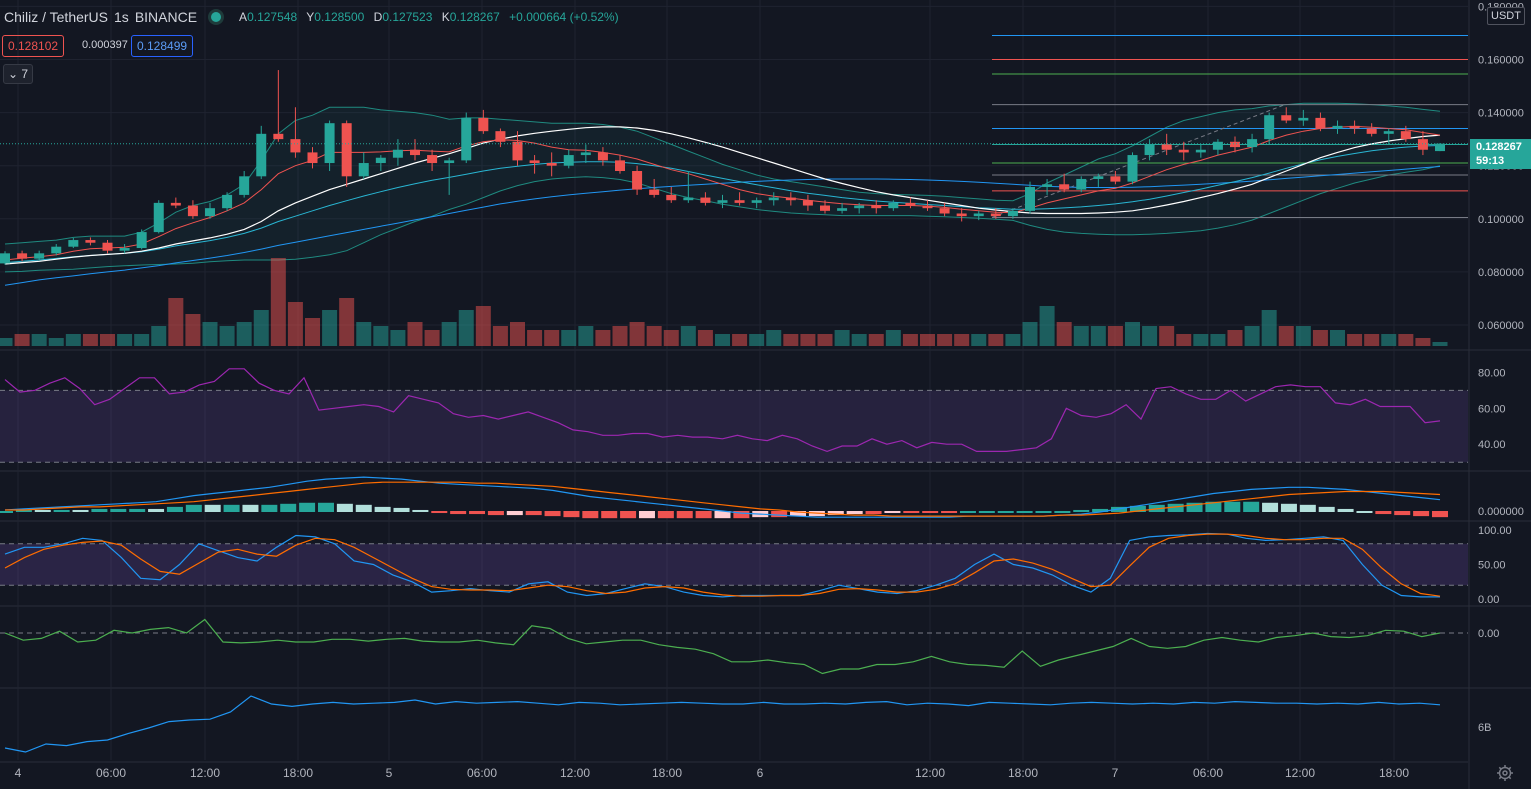 This screenshot has width=1531, height=789. I want to click on time-axis-label: 12:00, so click(575, 773).